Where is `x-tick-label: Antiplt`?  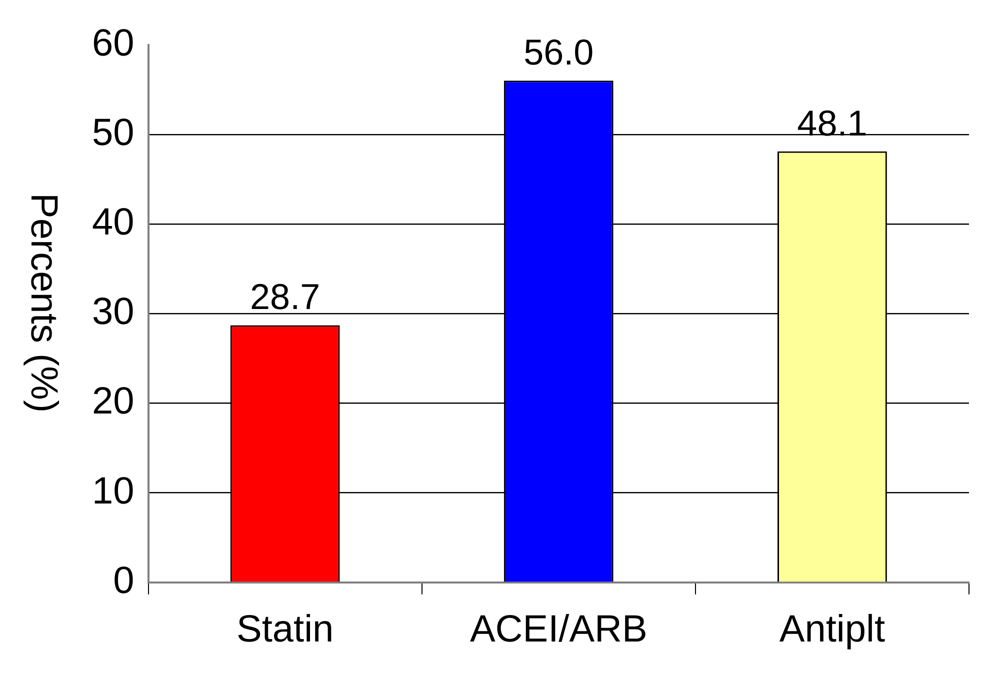
x-tick-label: Antiplt is located at coordinates (832, 629).